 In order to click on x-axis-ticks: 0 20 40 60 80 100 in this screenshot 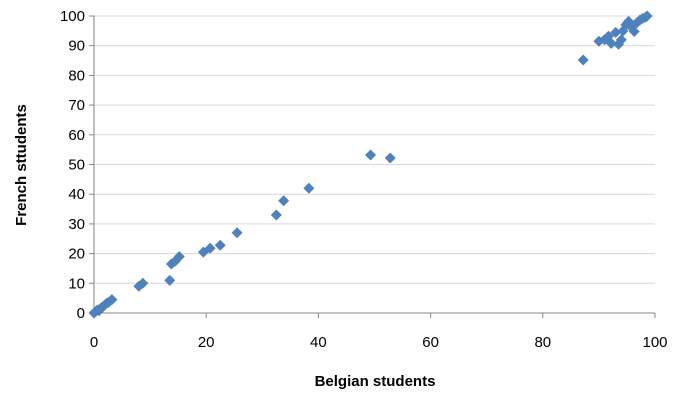, I will do `click(379, 332)`.